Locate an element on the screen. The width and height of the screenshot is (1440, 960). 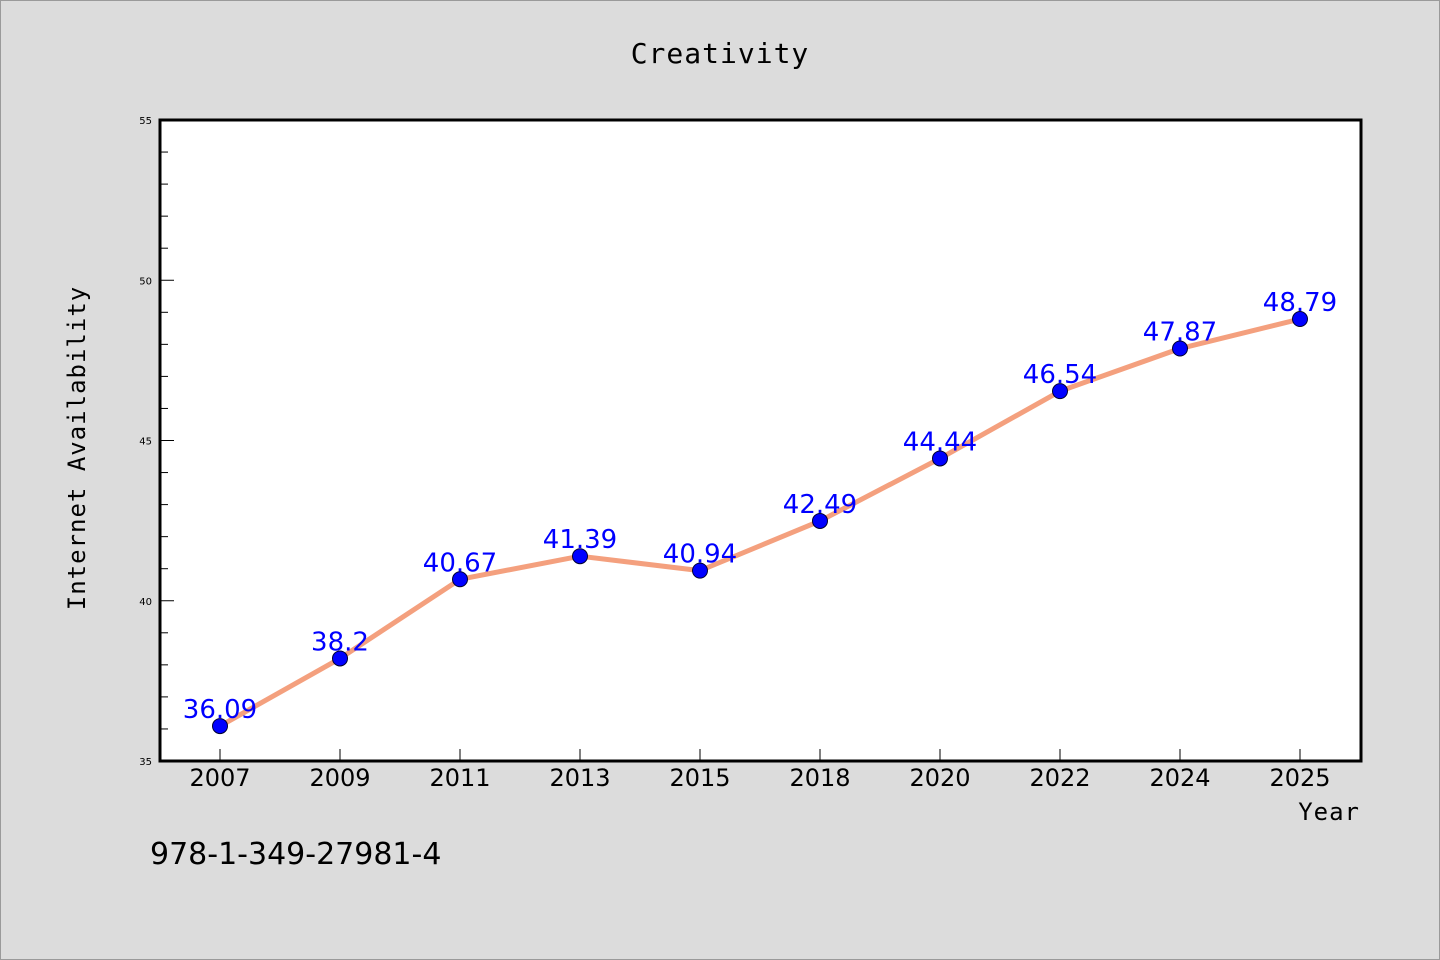
x-tick-label: 2015 is located at coordinates (699, 778).